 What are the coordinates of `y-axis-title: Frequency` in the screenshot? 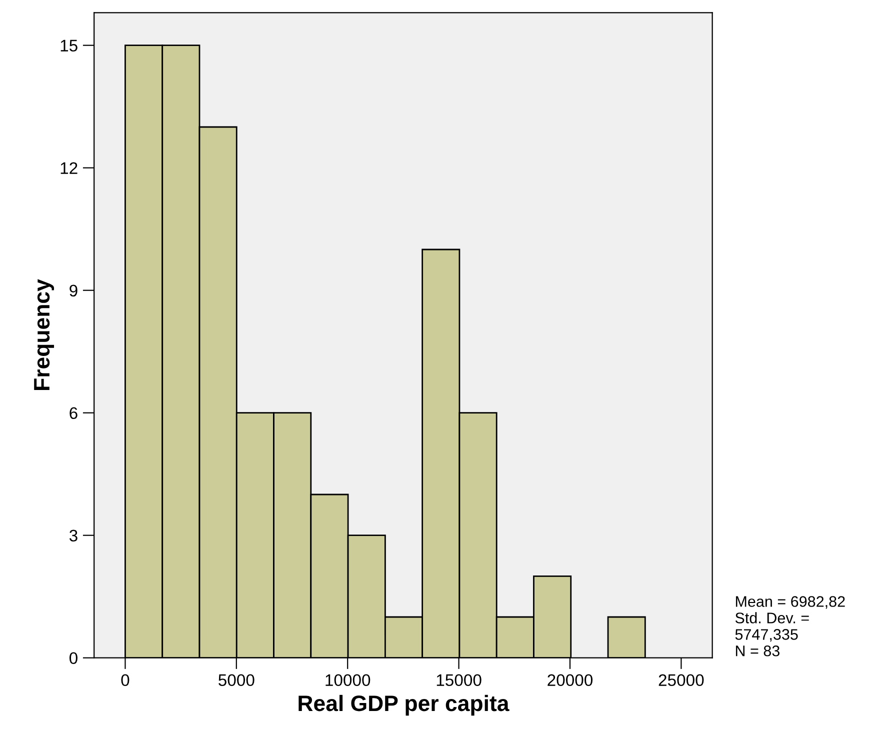 It's located at (44, 334).